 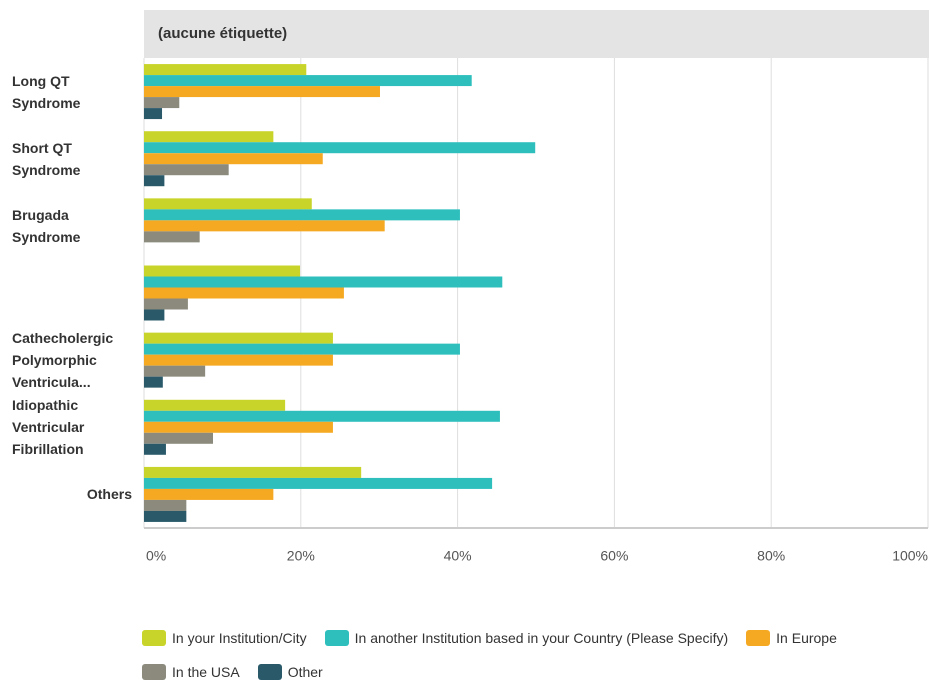 I want to click on category-box: Idiopathic Ventricular Fibrillation, so click(x=70, y=427).